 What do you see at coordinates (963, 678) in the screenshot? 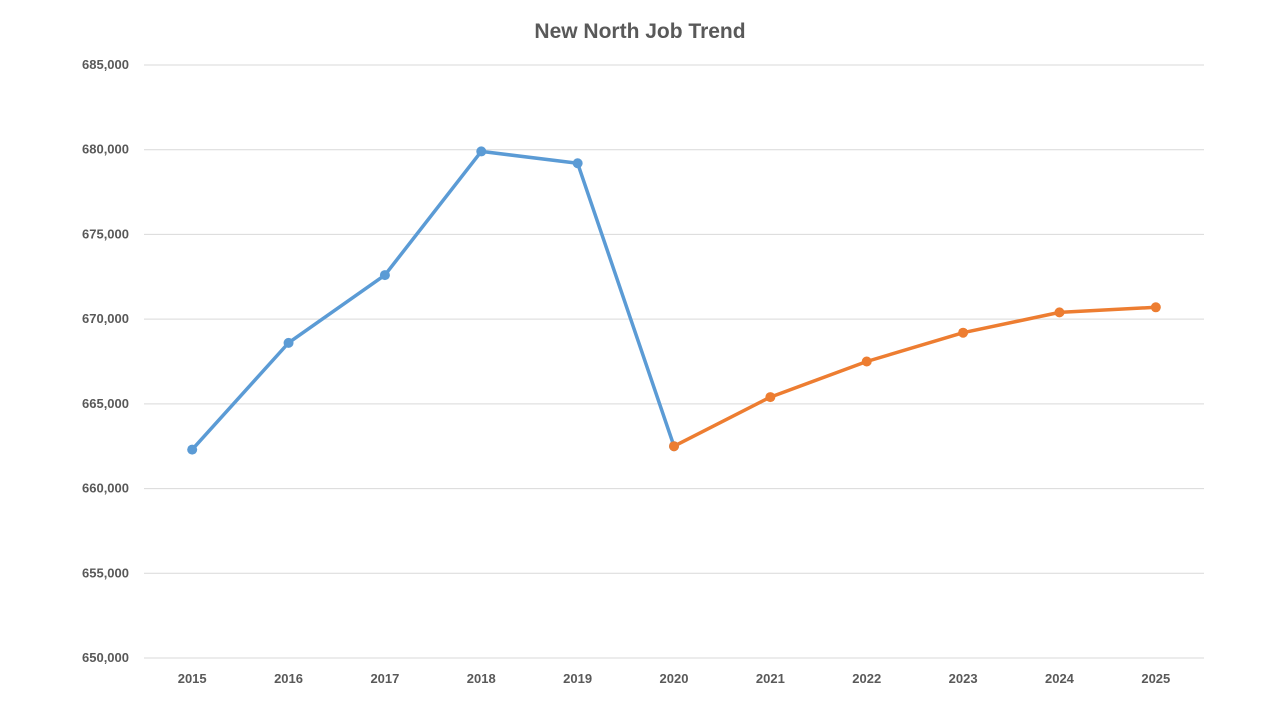
I see `x-tick-label: 2023` at bounding box center [963, 678].